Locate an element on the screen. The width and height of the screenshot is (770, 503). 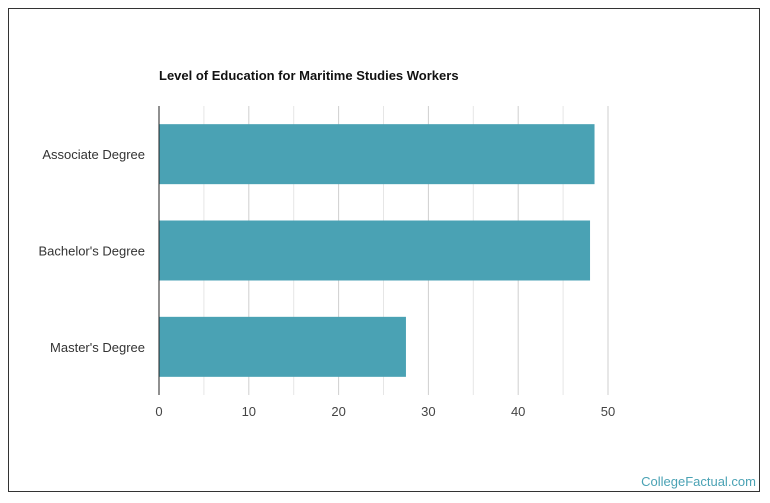
x-tick-label: 50 is located at coordinates (608, 411).